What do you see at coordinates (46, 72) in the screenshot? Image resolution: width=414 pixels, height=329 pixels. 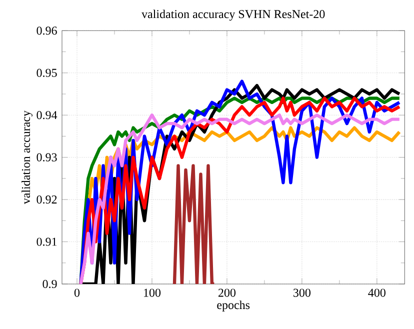 I see `y-tick-label: 0.95` at bounding box center [46, 72].